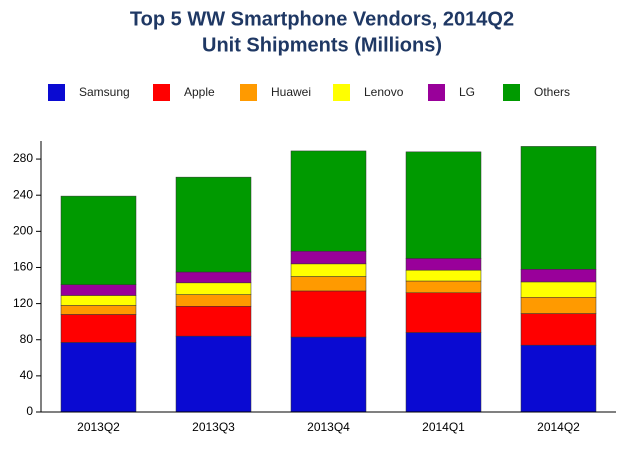 The width and height of the screenshot is (640, 450). What do you see at coordinates (552, 92) in the screenshot?
I see `legend-label: Others` at bounding box center [552, 92].